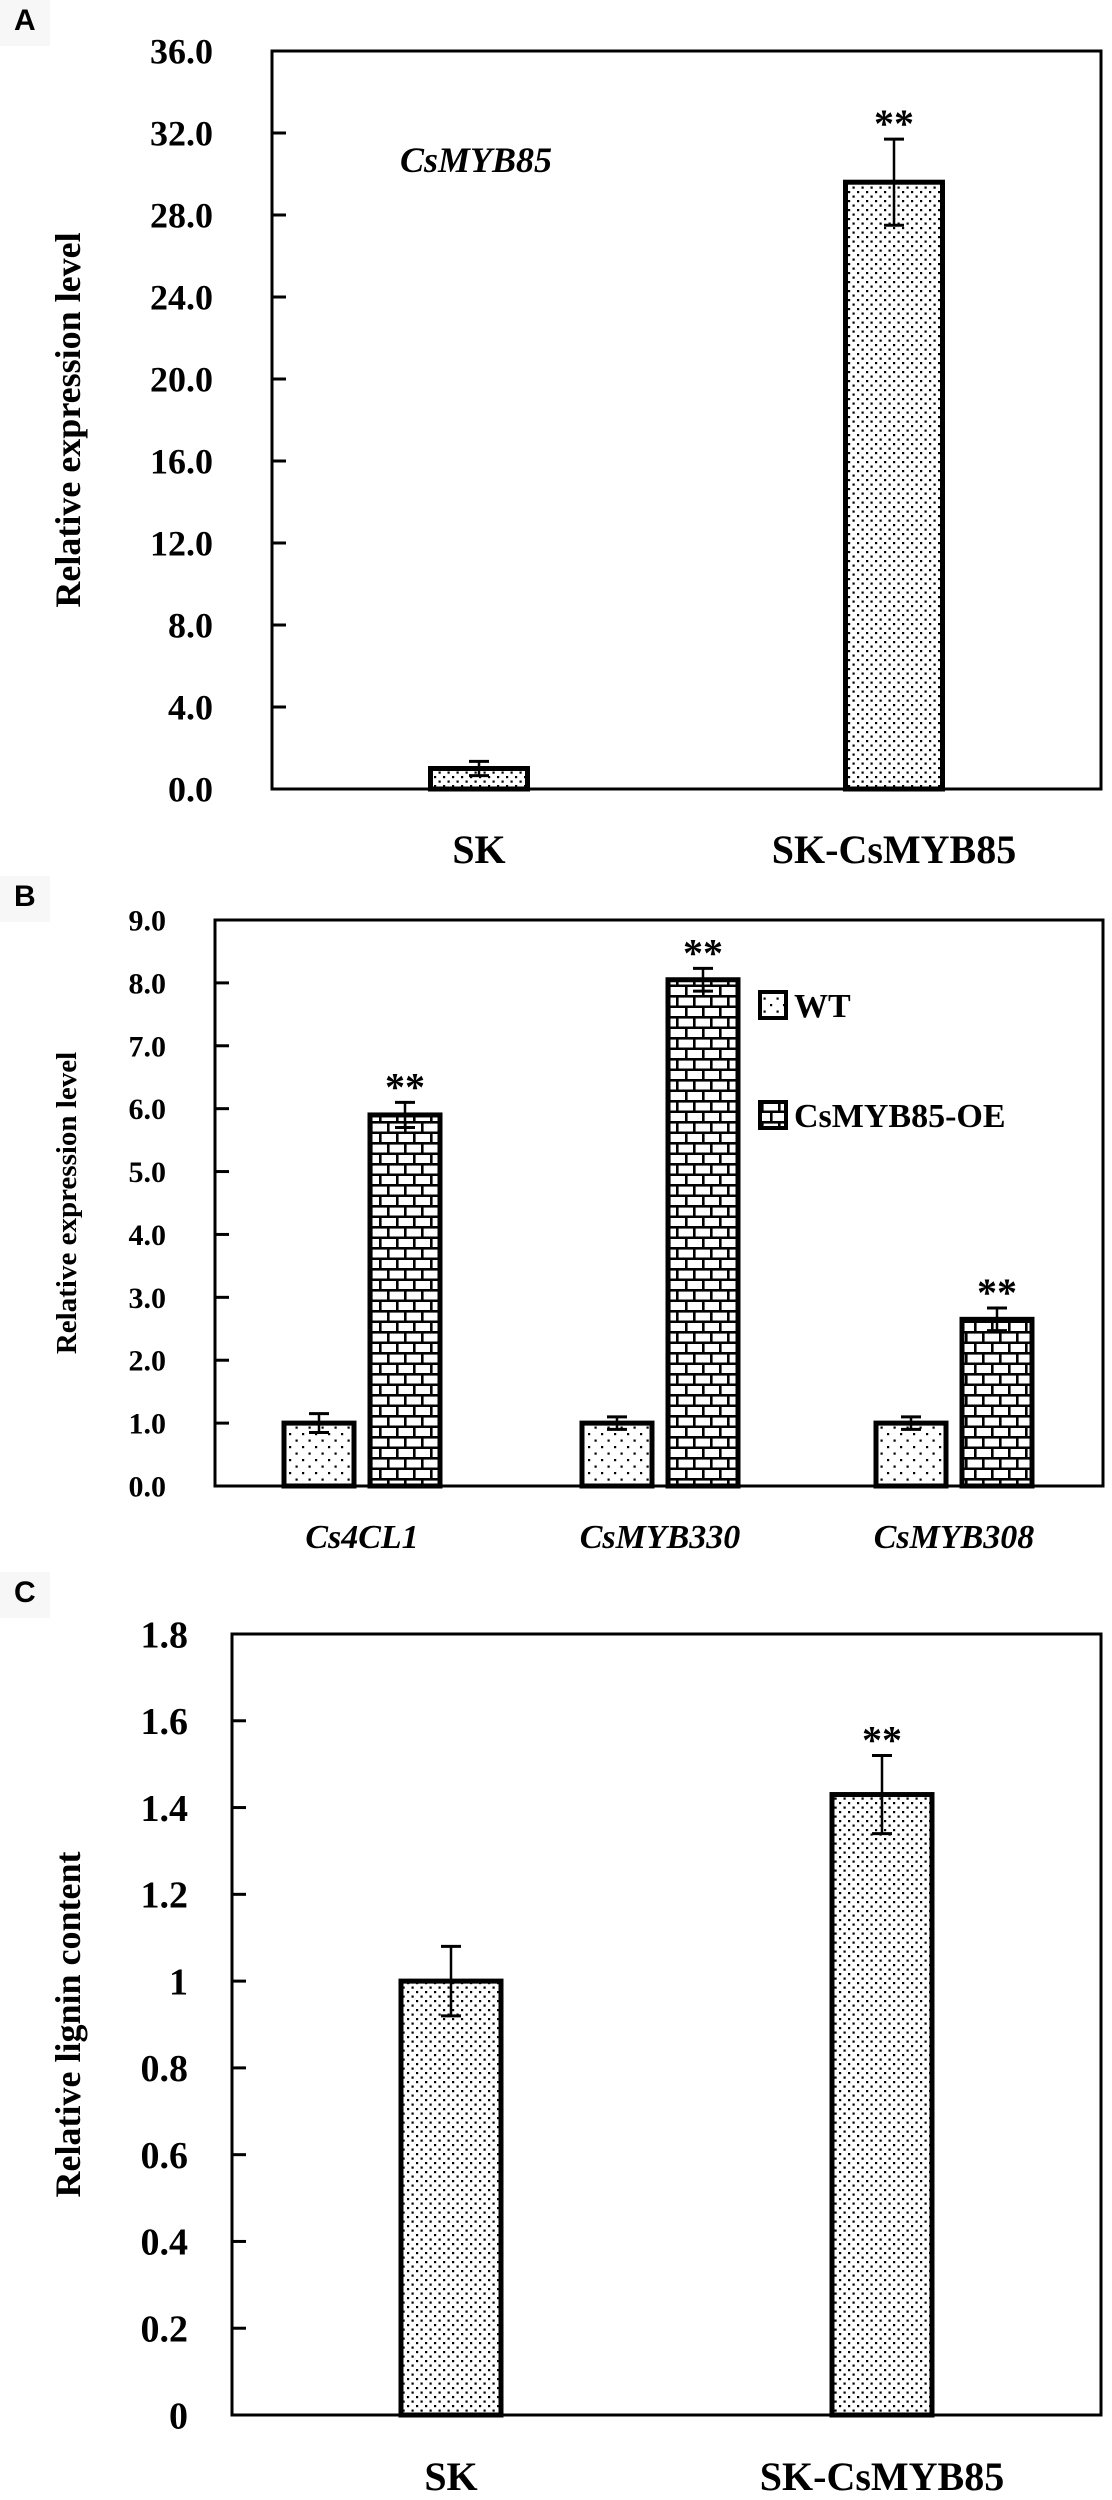 Image resolution: width=1112 pixels, height=2500 pixels. I want to click on y-axis-title: Relative lignin content, so click(68, 2025).